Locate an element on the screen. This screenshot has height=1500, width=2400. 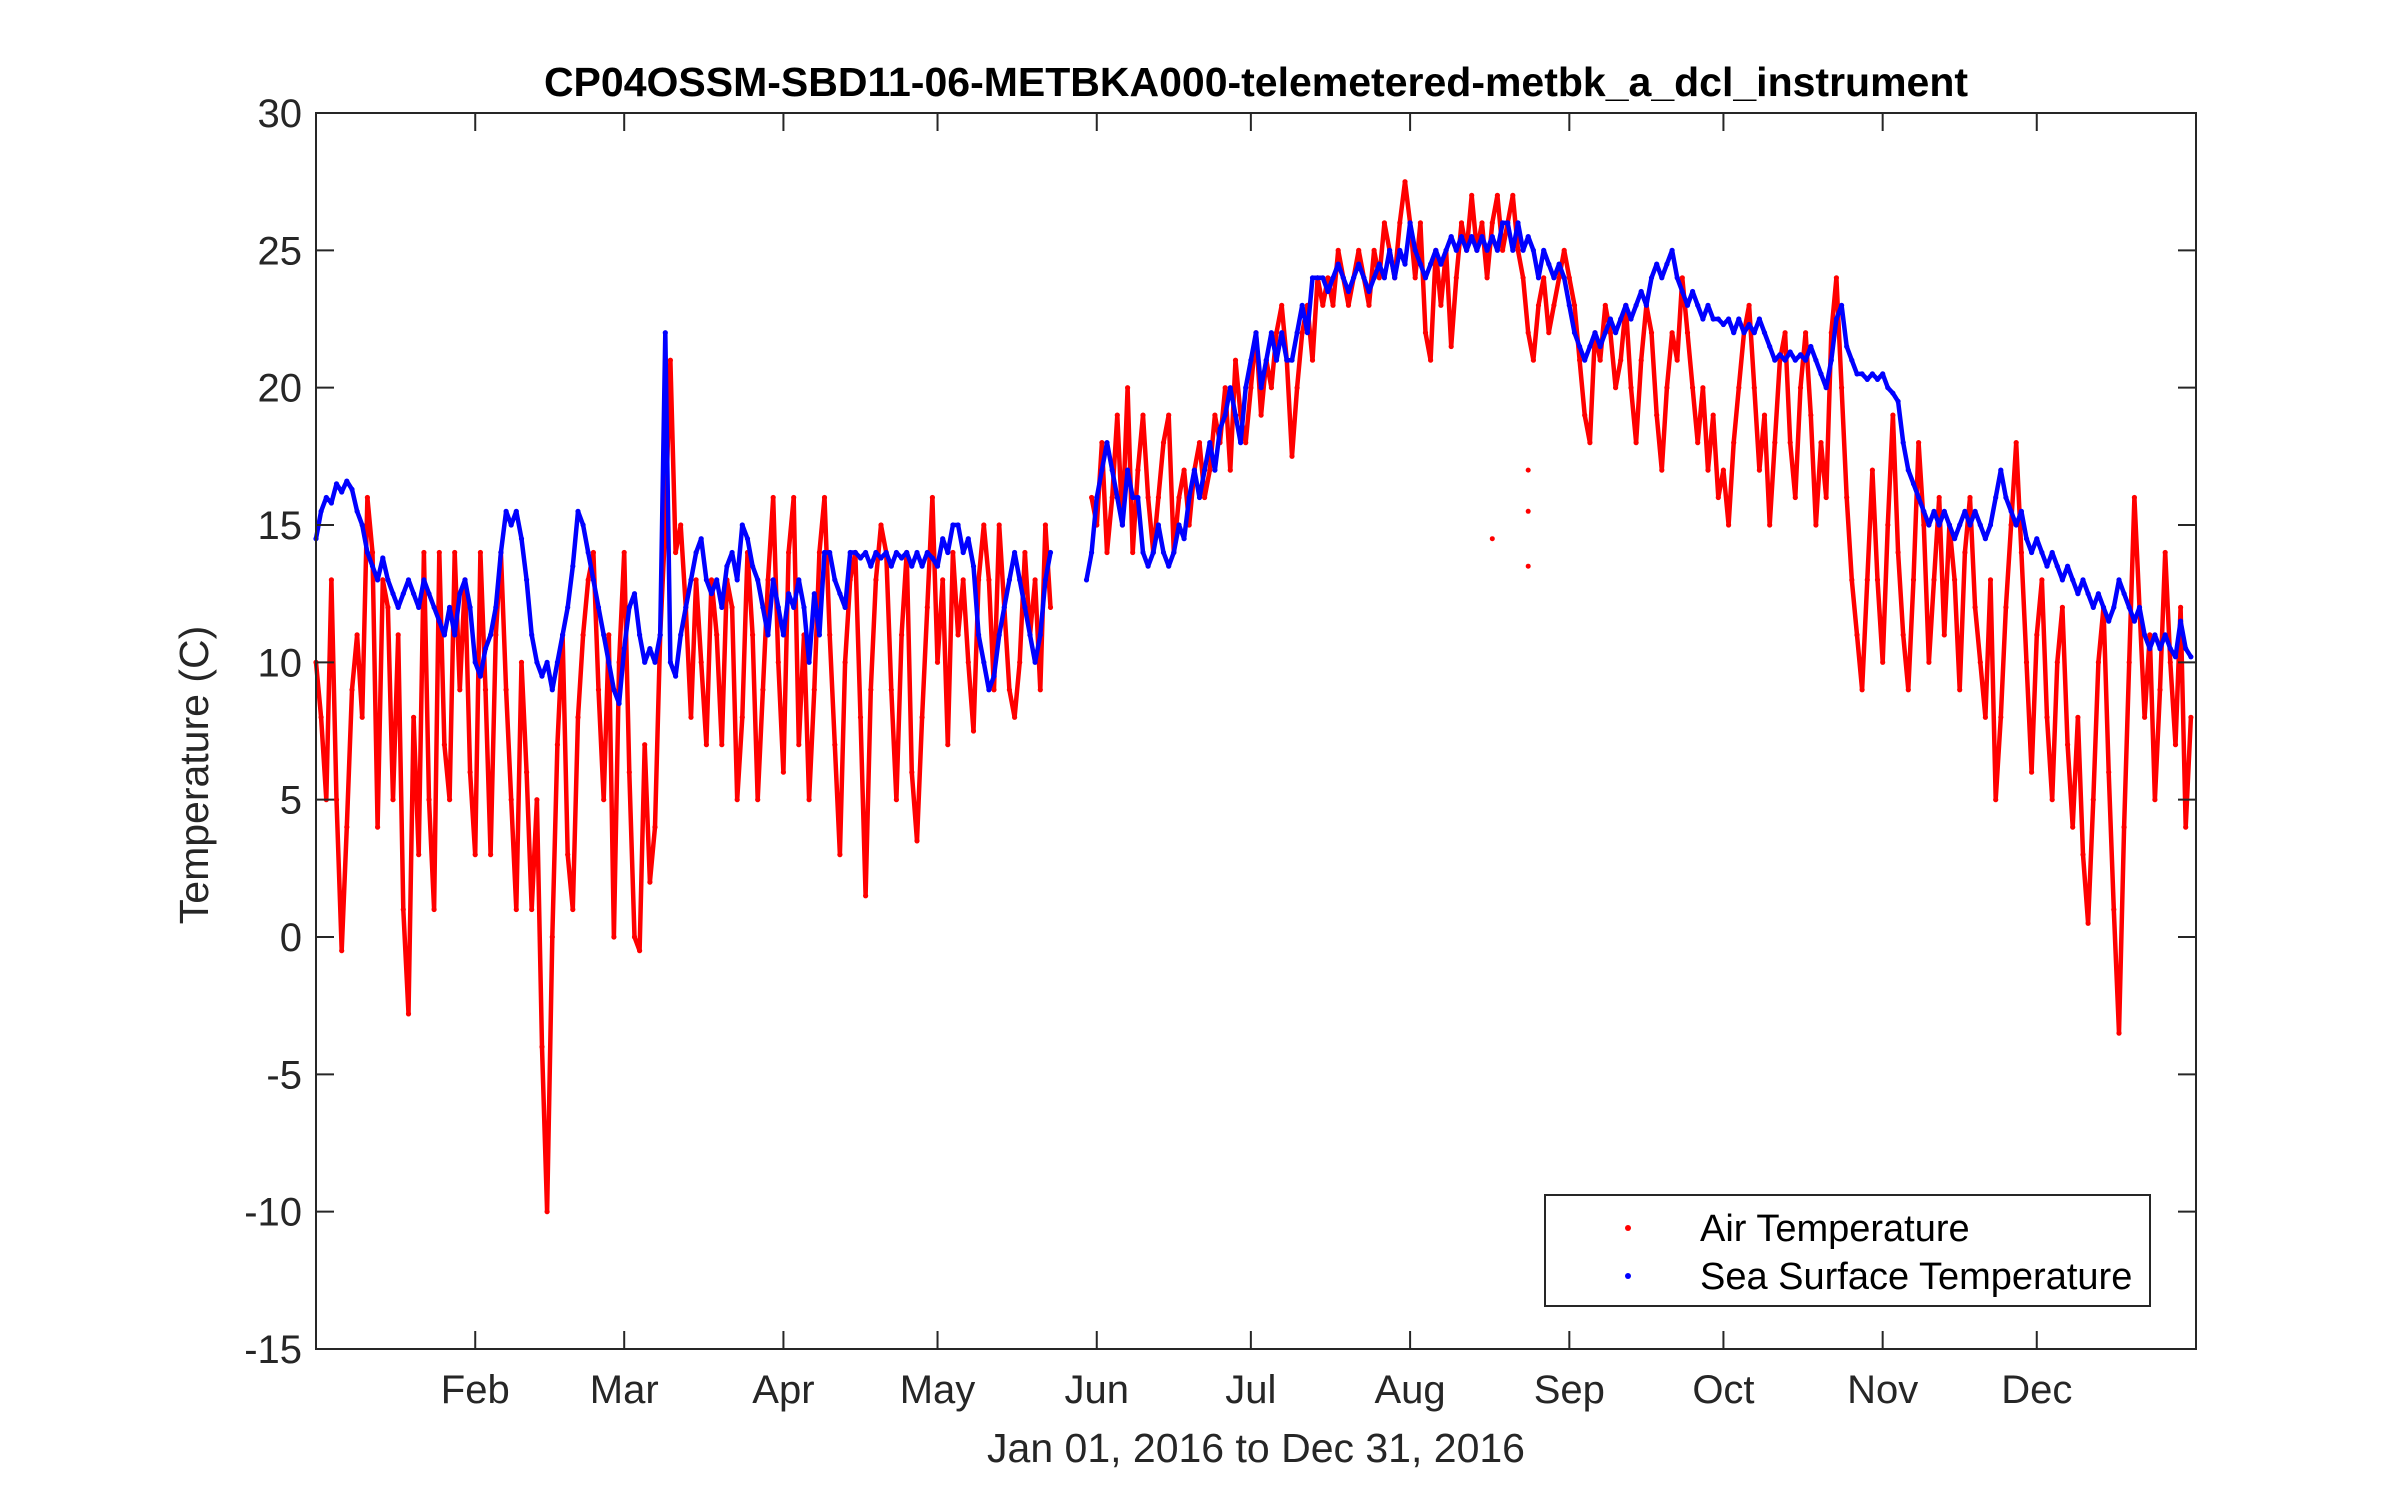
legend-label-air-temperature: Air Temperature is located at coordinates (1835, 1229).